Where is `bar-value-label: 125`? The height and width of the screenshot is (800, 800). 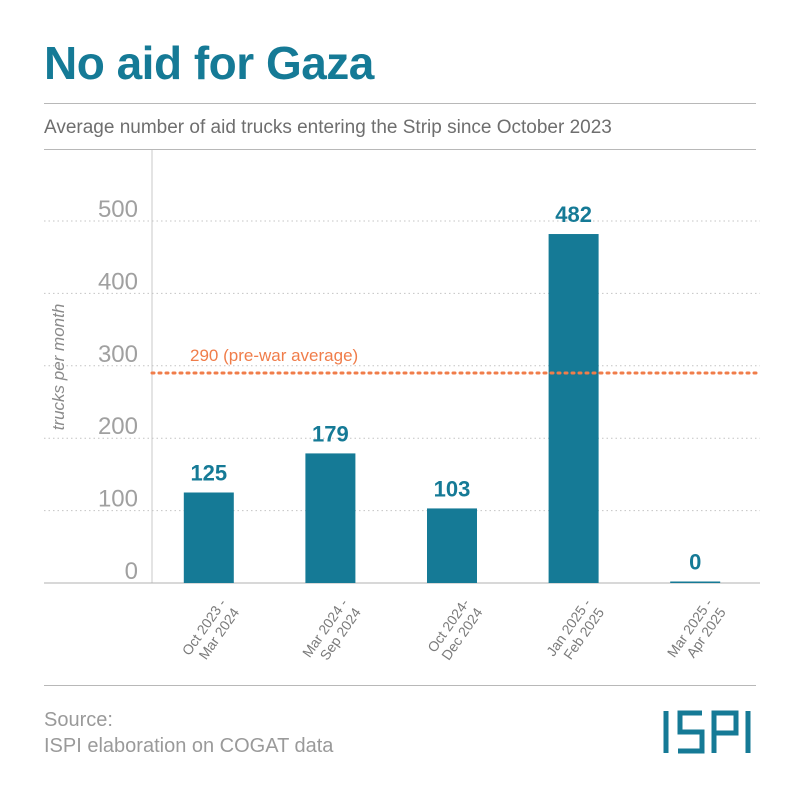
bar-value-label: 125 is located at coordinates (208, 473).